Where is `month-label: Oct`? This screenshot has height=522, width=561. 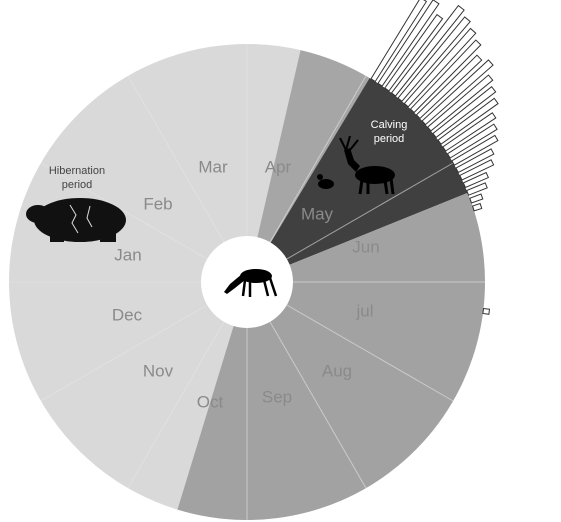
month-label: Oct is located at coordinates (210, 401).